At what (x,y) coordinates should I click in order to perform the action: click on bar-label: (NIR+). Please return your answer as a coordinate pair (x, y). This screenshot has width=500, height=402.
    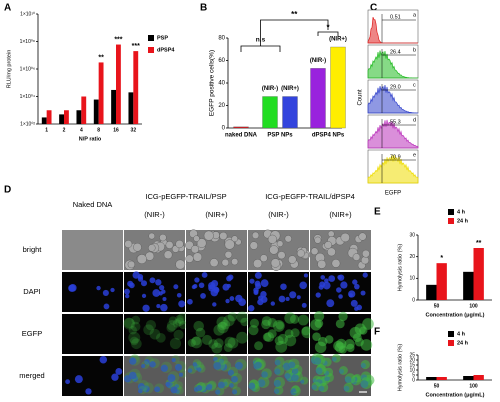
    Looking at the image, I should click on (290, 89).